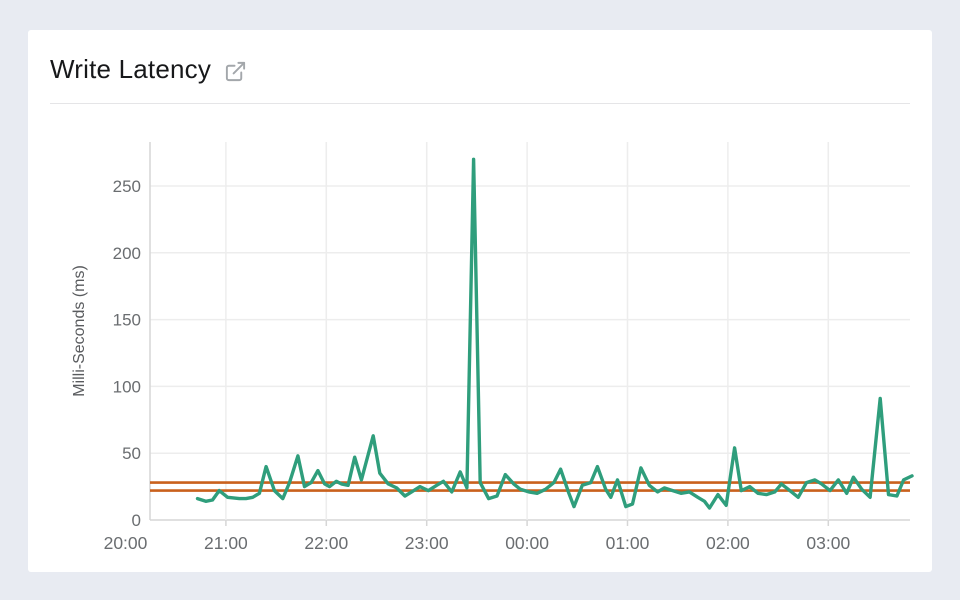  What do you see at coordinates (131, 453) in the screenshot?
I see `y-tick-label: 50` at bounding box center [131, 453].